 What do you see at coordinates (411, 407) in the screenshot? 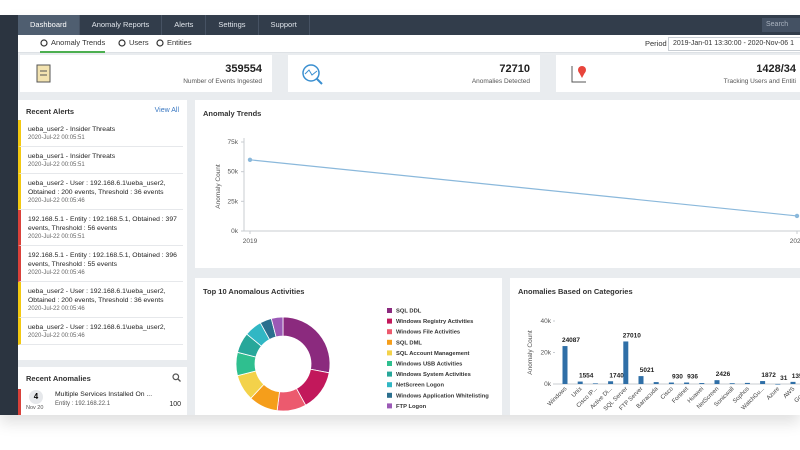
I see `legend-label: FTP Logon` at bounding box center [411, 407].